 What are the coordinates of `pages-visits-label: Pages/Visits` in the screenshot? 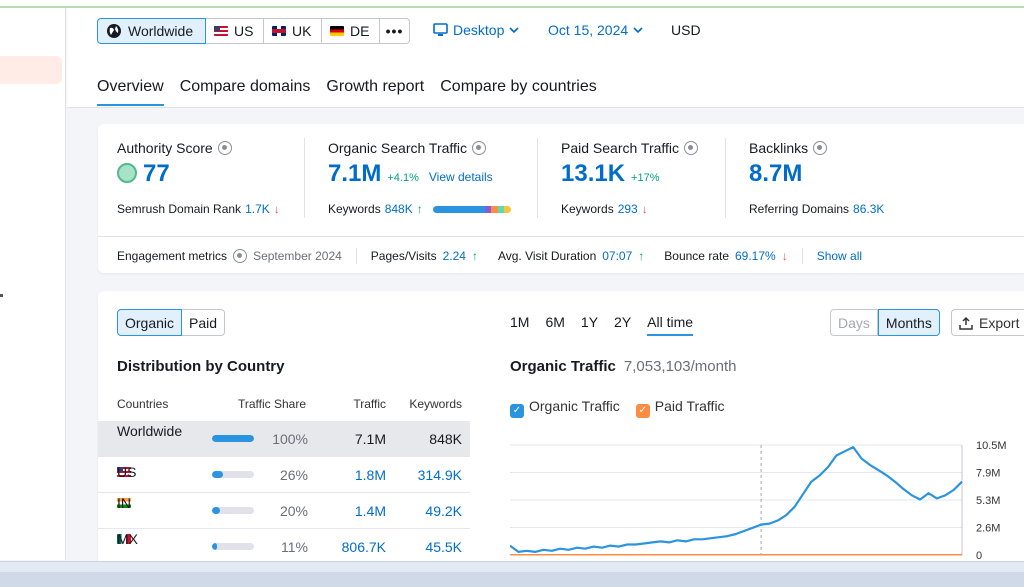 It's located at (403, 256).